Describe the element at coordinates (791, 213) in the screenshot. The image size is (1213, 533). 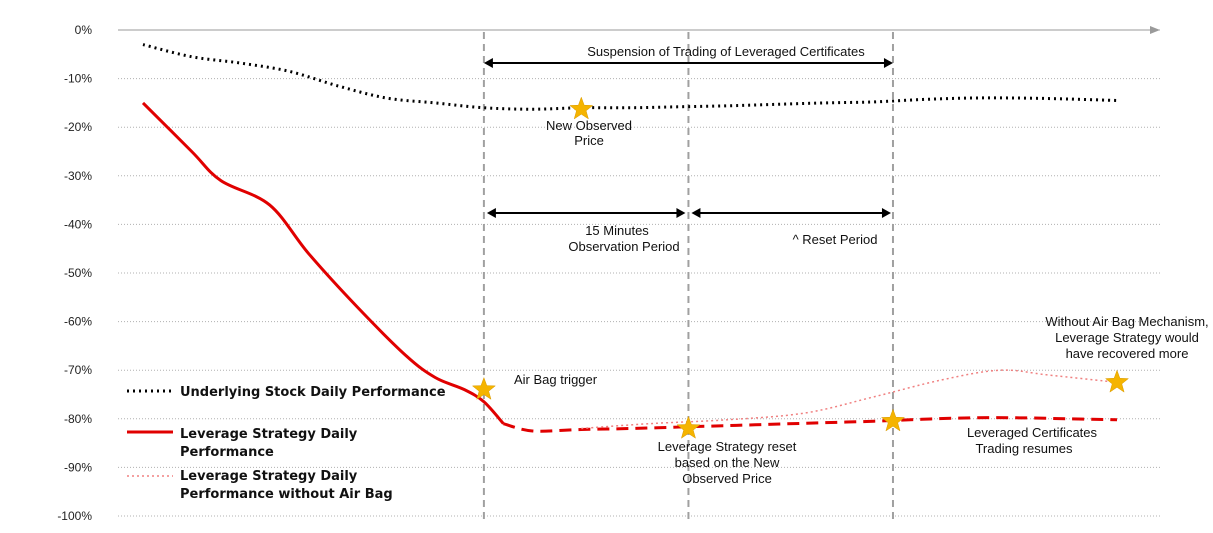
I see `reset-period-arrow` at that location.